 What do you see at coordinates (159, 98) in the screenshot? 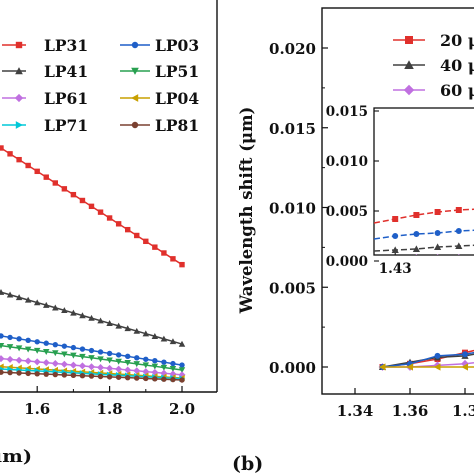
I see `legend-entry-lp04: LP04` at bounding box center [159, 98].